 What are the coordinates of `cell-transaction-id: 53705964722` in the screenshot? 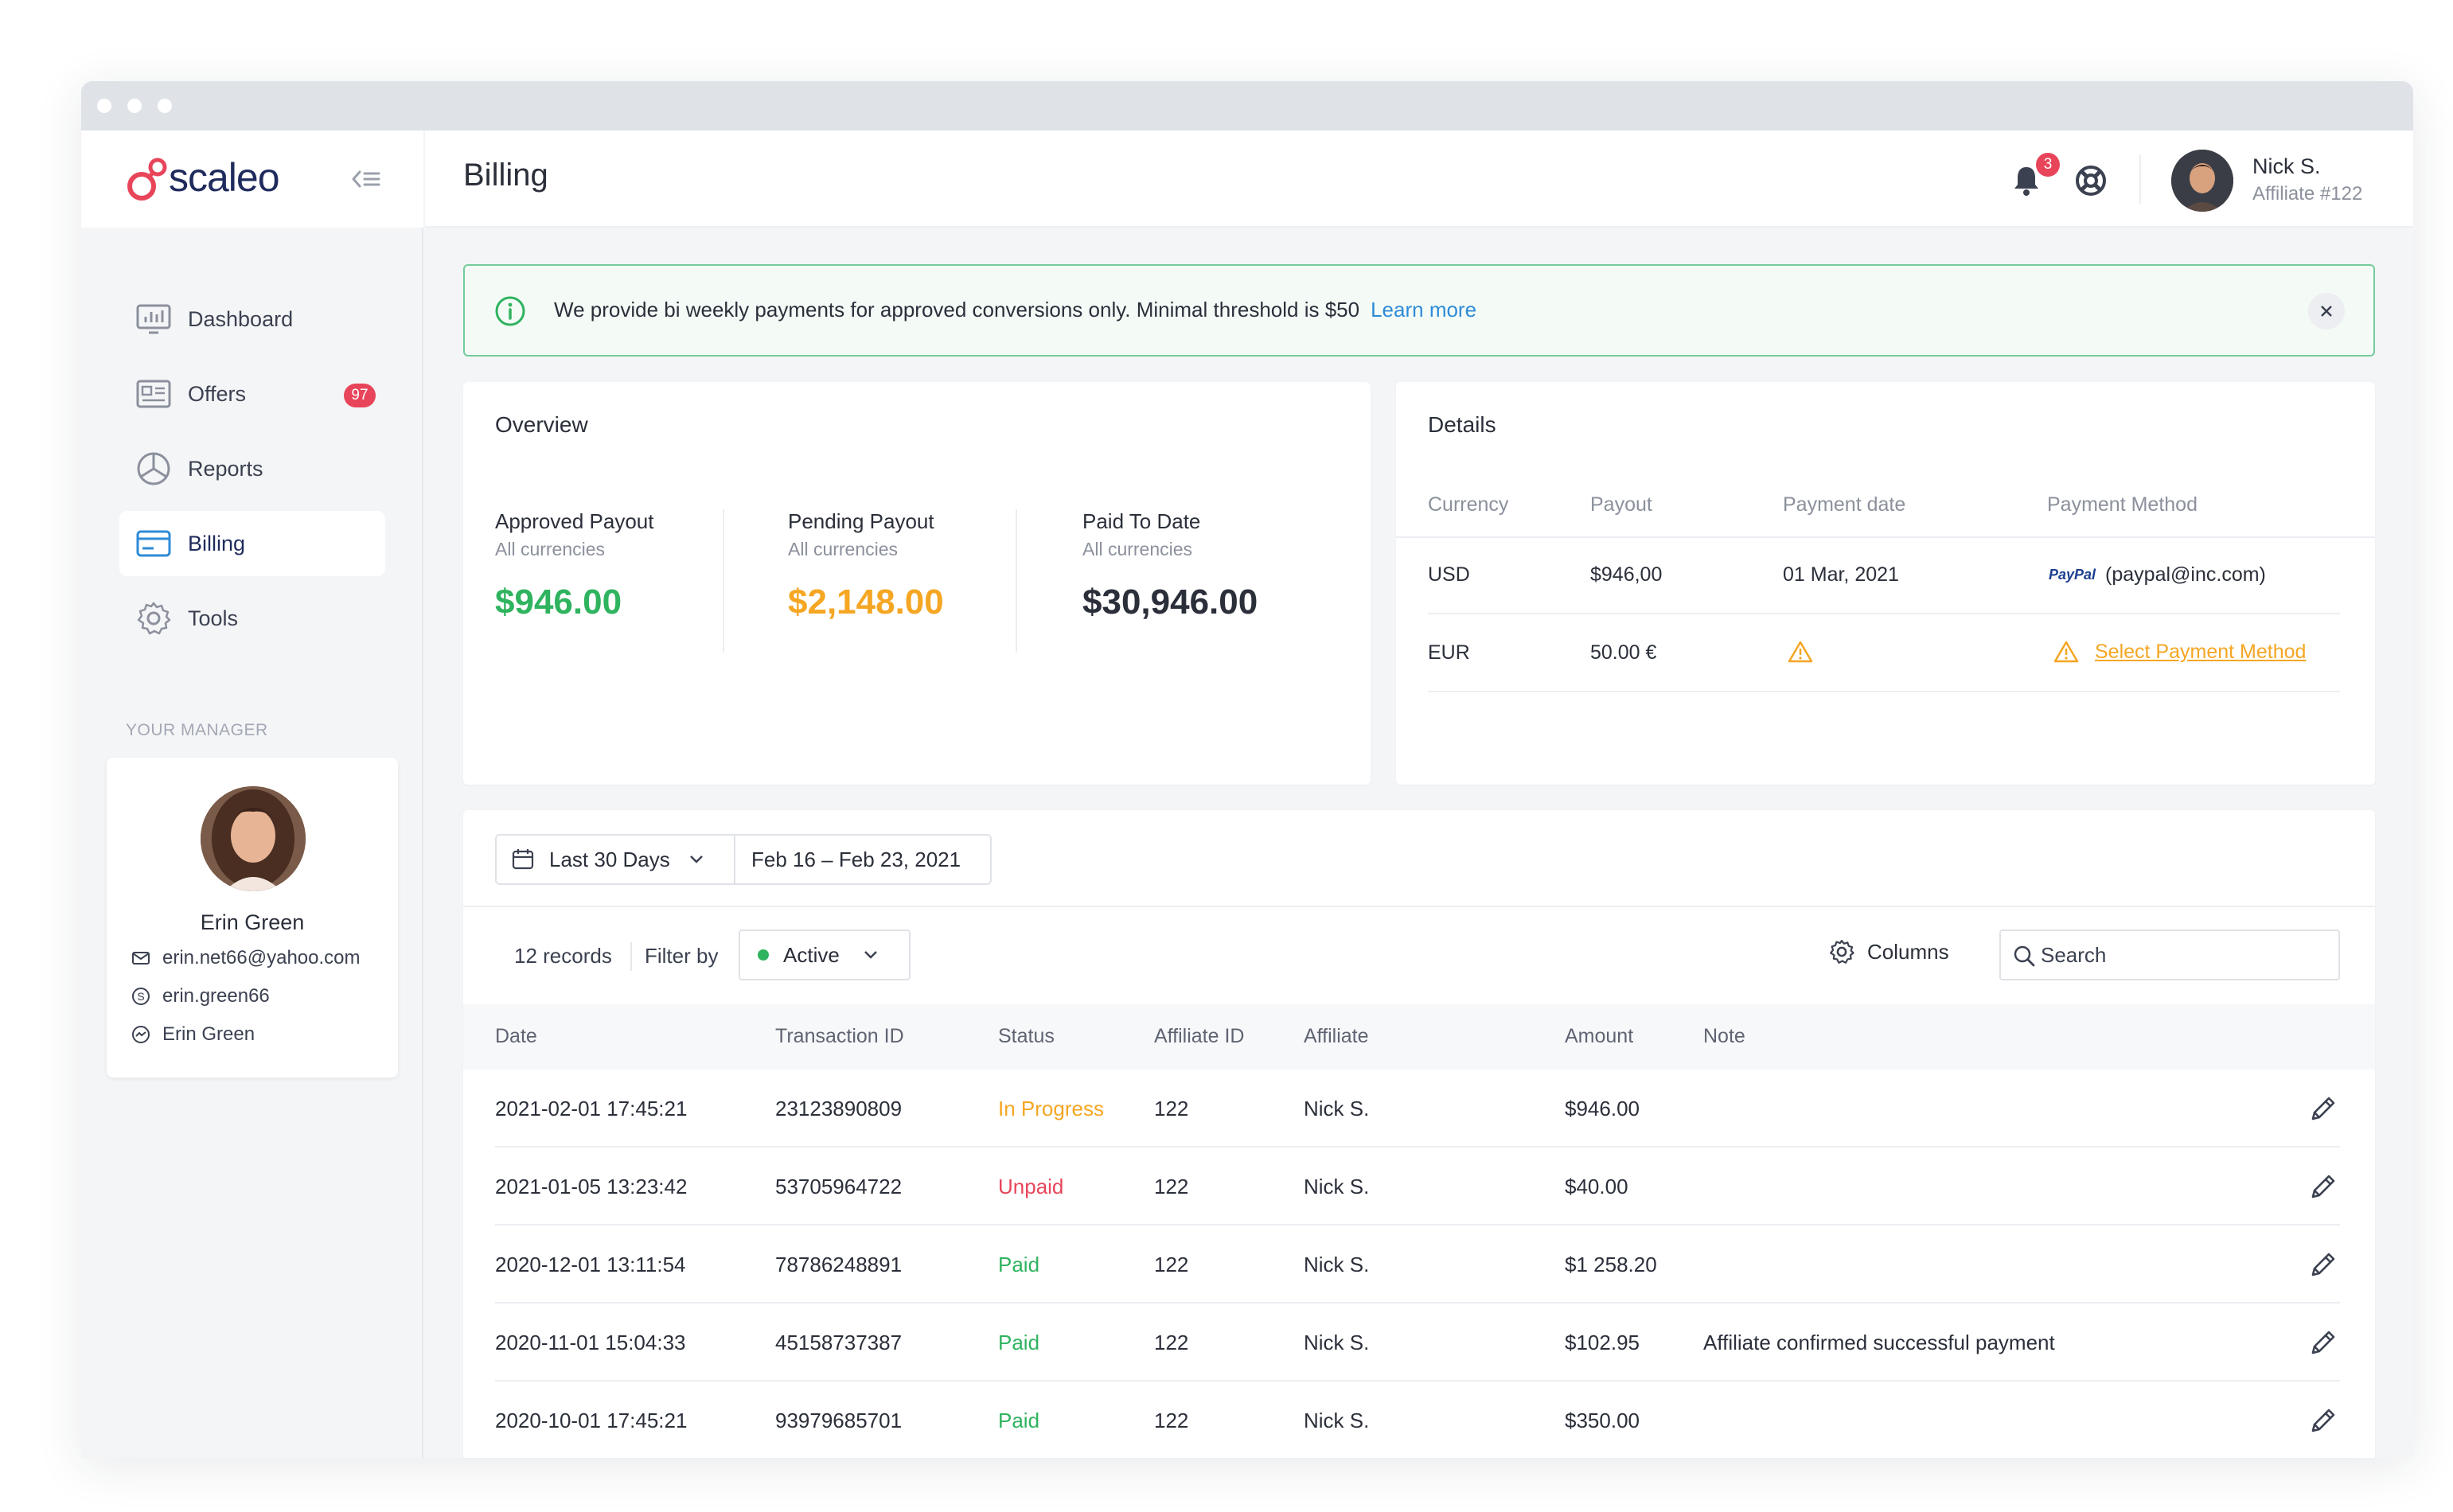 It's located at (839, 1186).